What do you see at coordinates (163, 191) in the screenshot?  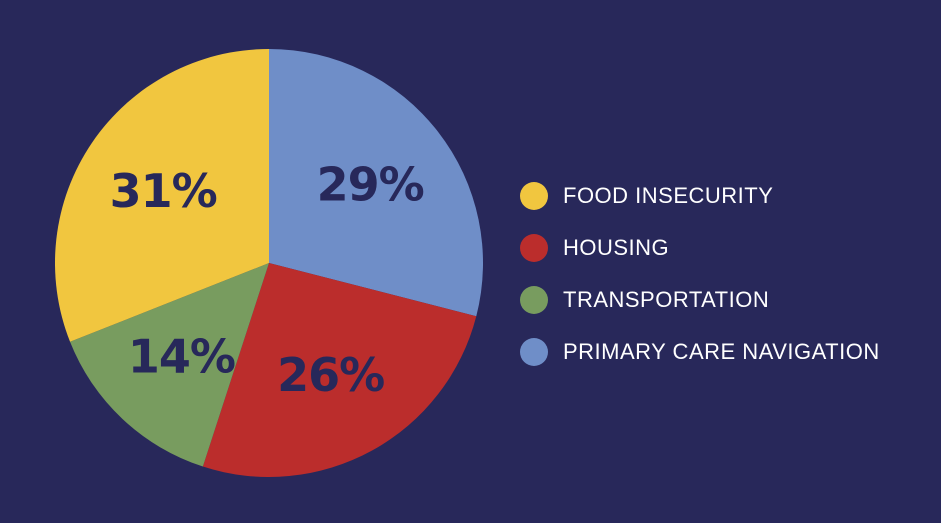 I see `slice-label-food-insecurity: 31%` at bounding box center [163, 191].